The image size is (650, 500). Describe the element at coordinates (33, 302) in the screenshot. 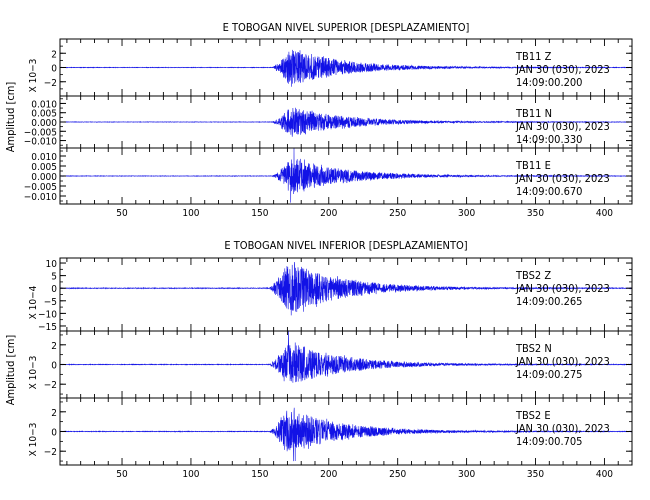

I see `panel-scale-label: X 10−4` at that location.